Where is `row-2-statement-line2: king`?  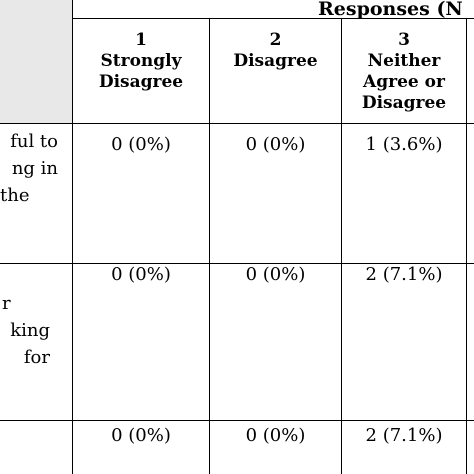
row-2-statement-line2: king is located at coordinates (30, 330).